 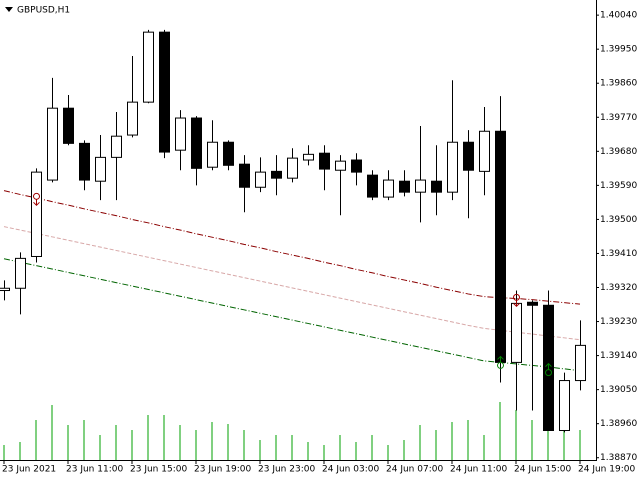 What do you see at coordinates (618, 458) in the screenshot?
I see `y-tick-label: 1.38870` at bounding box center [618, 458].